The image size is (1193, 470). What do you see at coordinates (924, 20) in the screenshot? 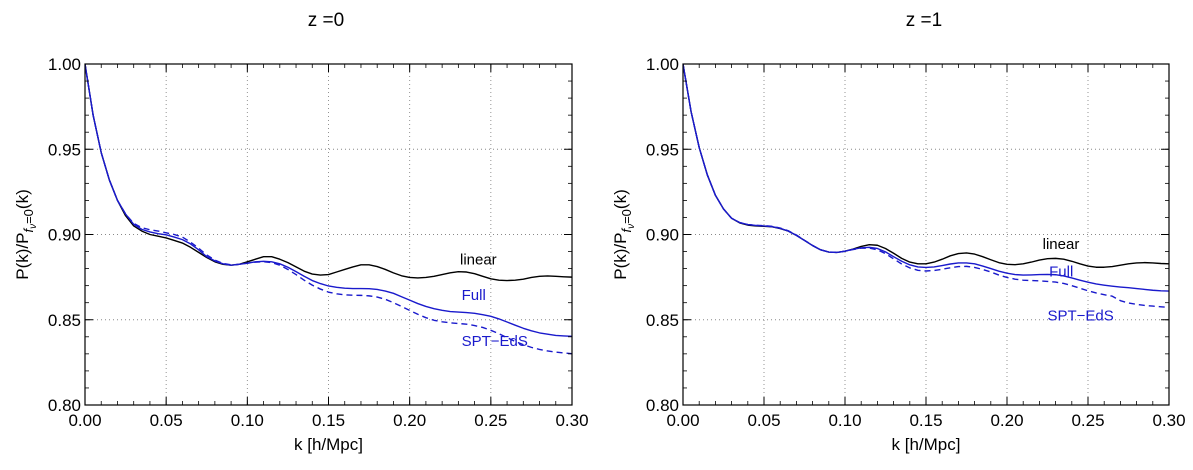
I see `chart-title: z =1` at bounding box center [924, 20].